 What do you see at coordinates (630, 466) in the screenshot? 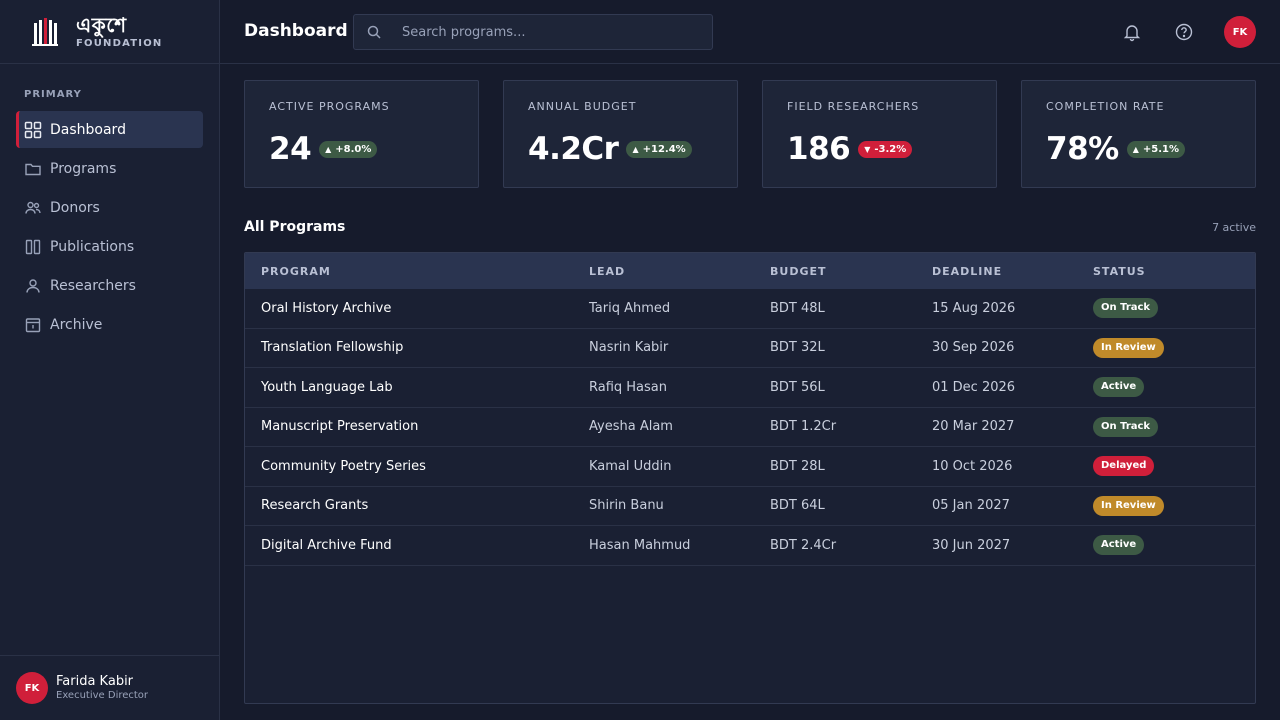
I see `program-lead: Kamal Uddin` at bounding box center [630, 466].